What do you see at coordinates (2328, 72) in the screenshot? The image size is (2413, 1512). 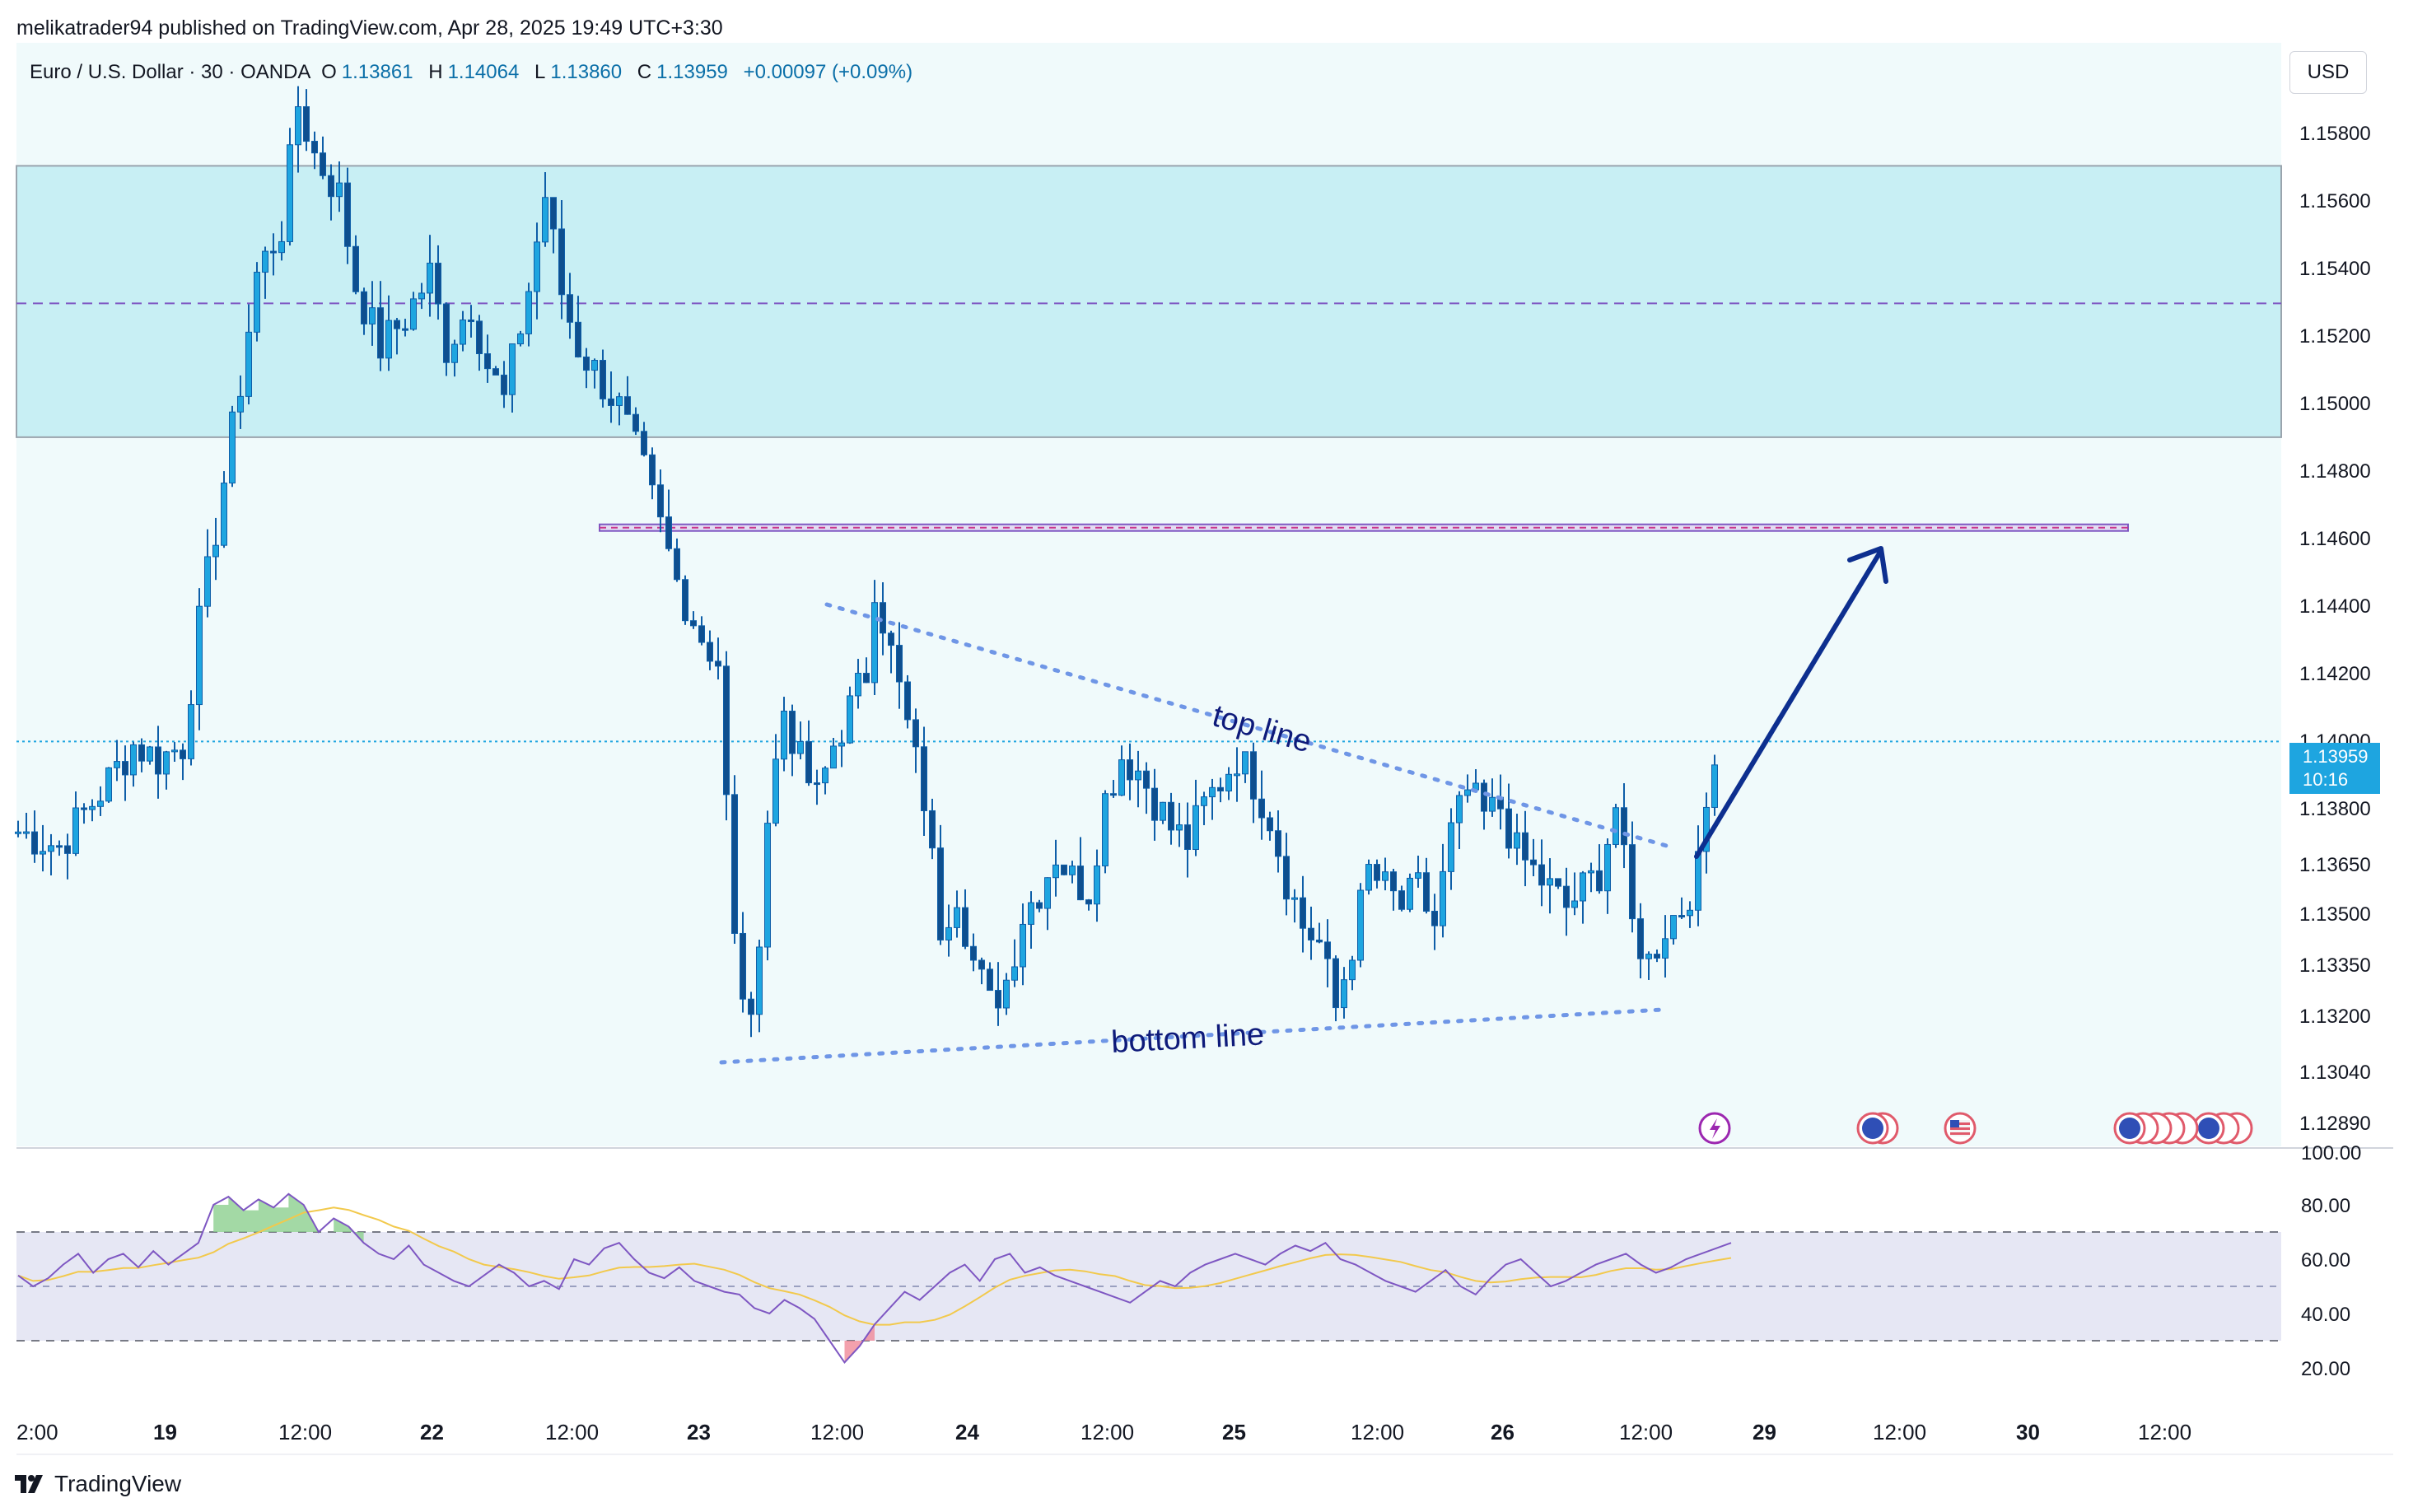 I see `currency-button: USD` at bounding box center [2328, 72].